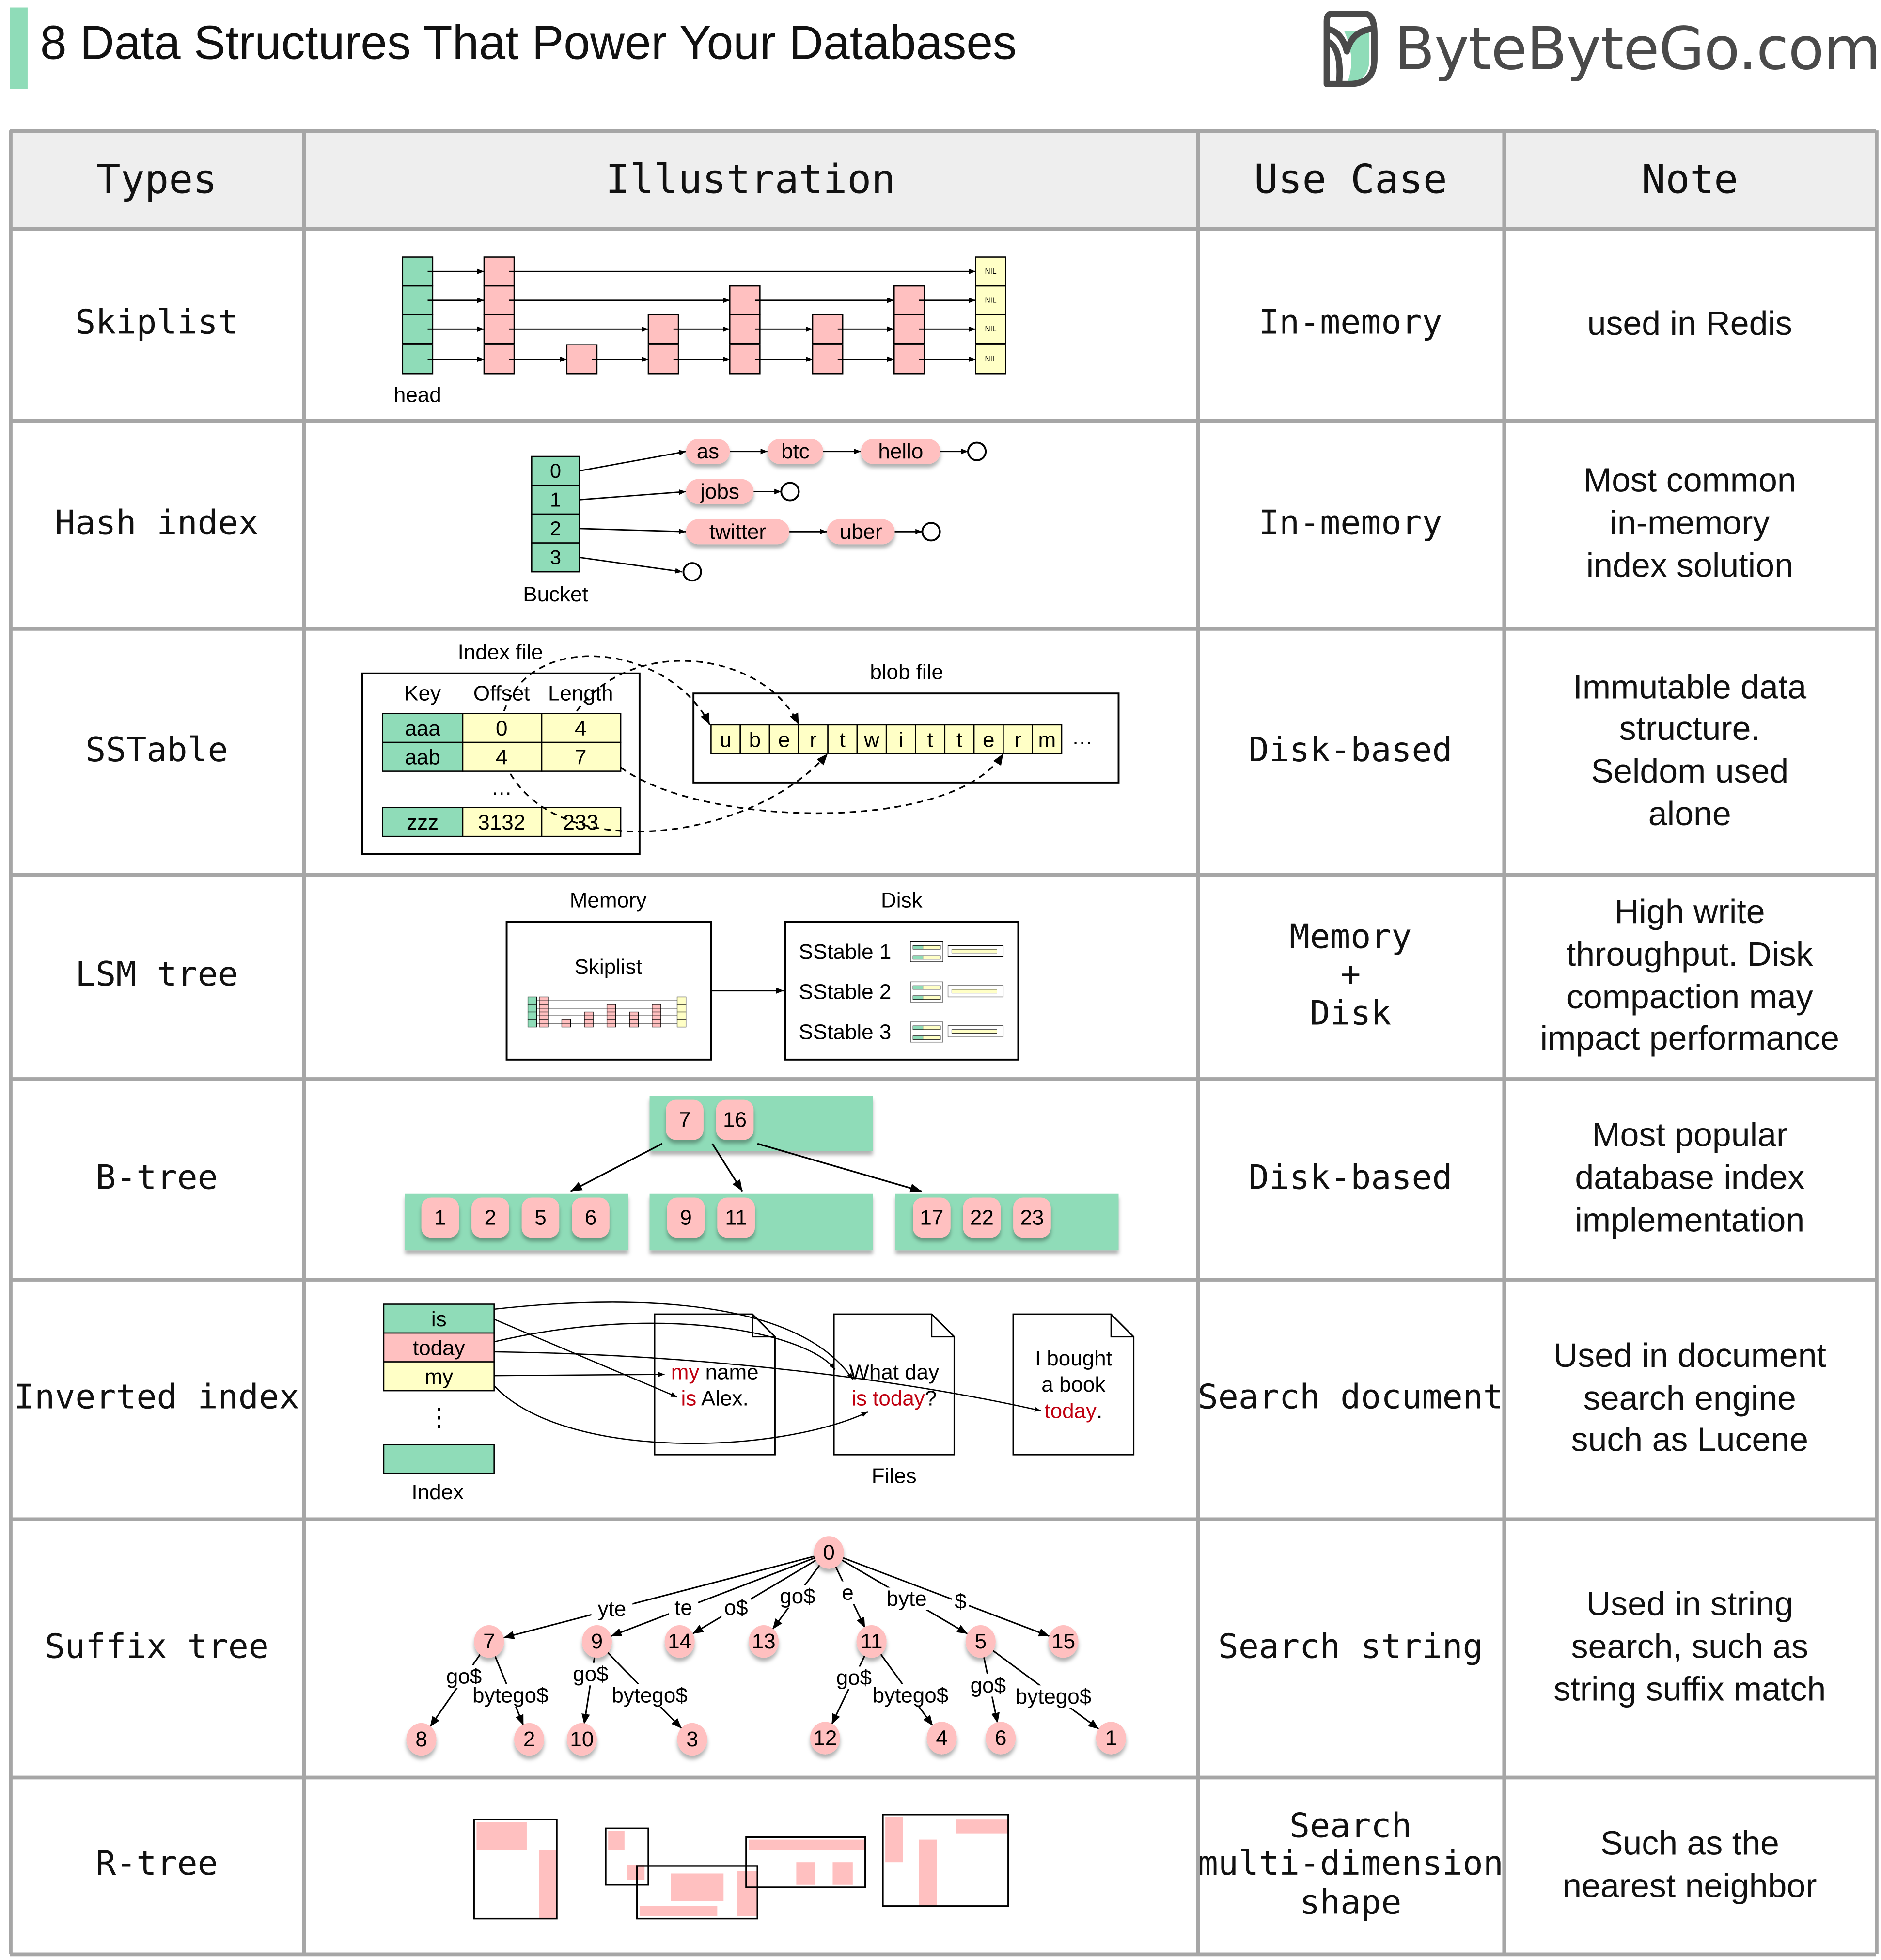  I want to click on index-cell-value: 4, so click(502, 758).